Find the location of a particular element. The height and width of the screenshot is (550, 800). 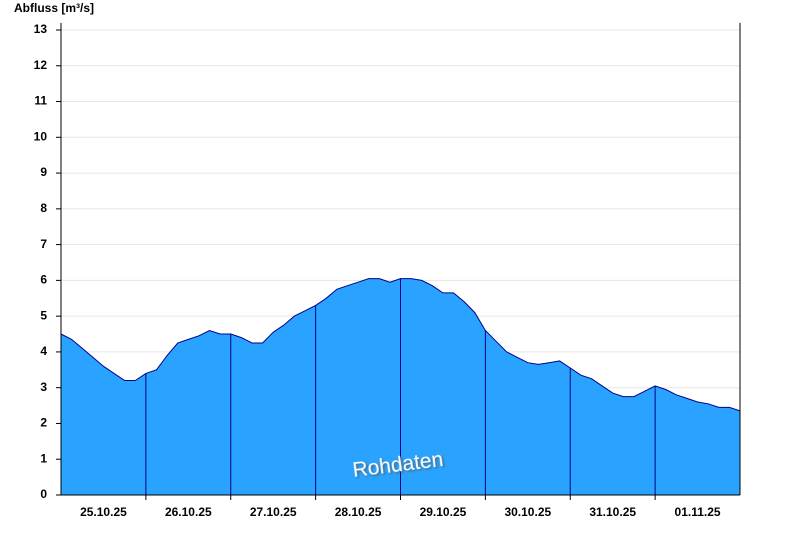

y-tick-label: 4 is located at coordinates (43, 351).